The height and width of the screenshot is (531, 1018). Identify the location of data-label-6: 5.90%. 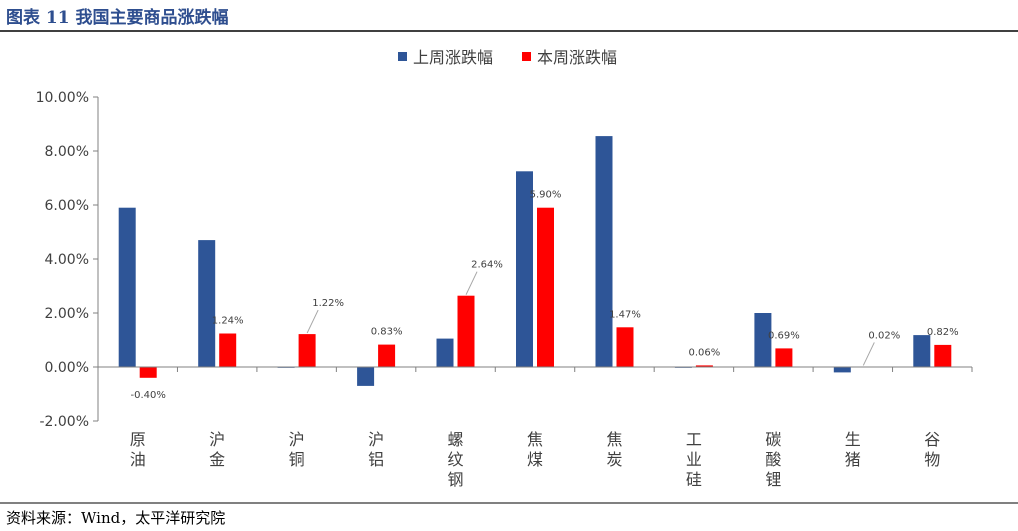
(546, 195).